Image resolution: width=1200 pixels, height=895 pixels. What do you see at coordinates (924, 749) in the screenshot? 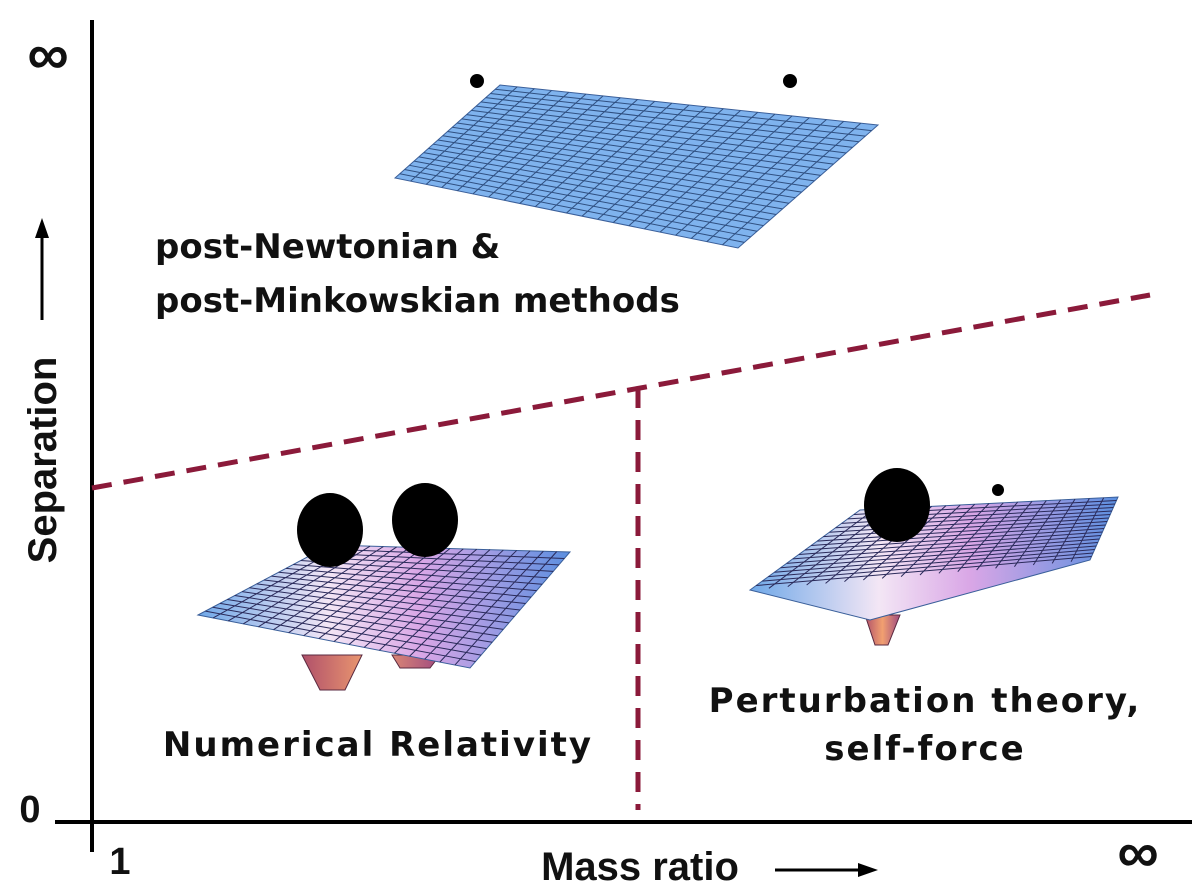
I see `region-label: self-force` at bounding box center [924, 749].